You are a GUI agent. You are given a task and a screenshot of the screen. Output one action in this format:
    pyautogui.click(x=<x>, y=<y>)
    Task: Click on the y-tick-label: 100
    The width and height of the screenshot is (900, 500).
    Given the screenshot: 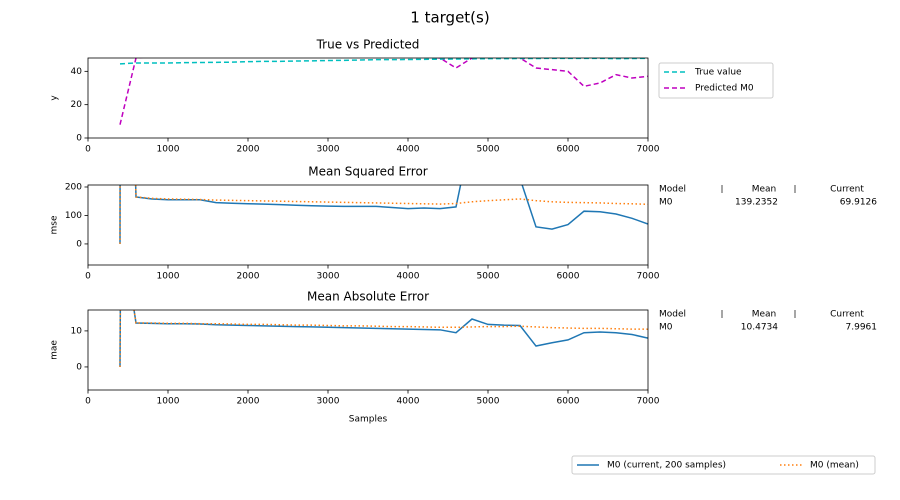 What is the action you would take?
    pyautogui.click(x=73, y=216)
    